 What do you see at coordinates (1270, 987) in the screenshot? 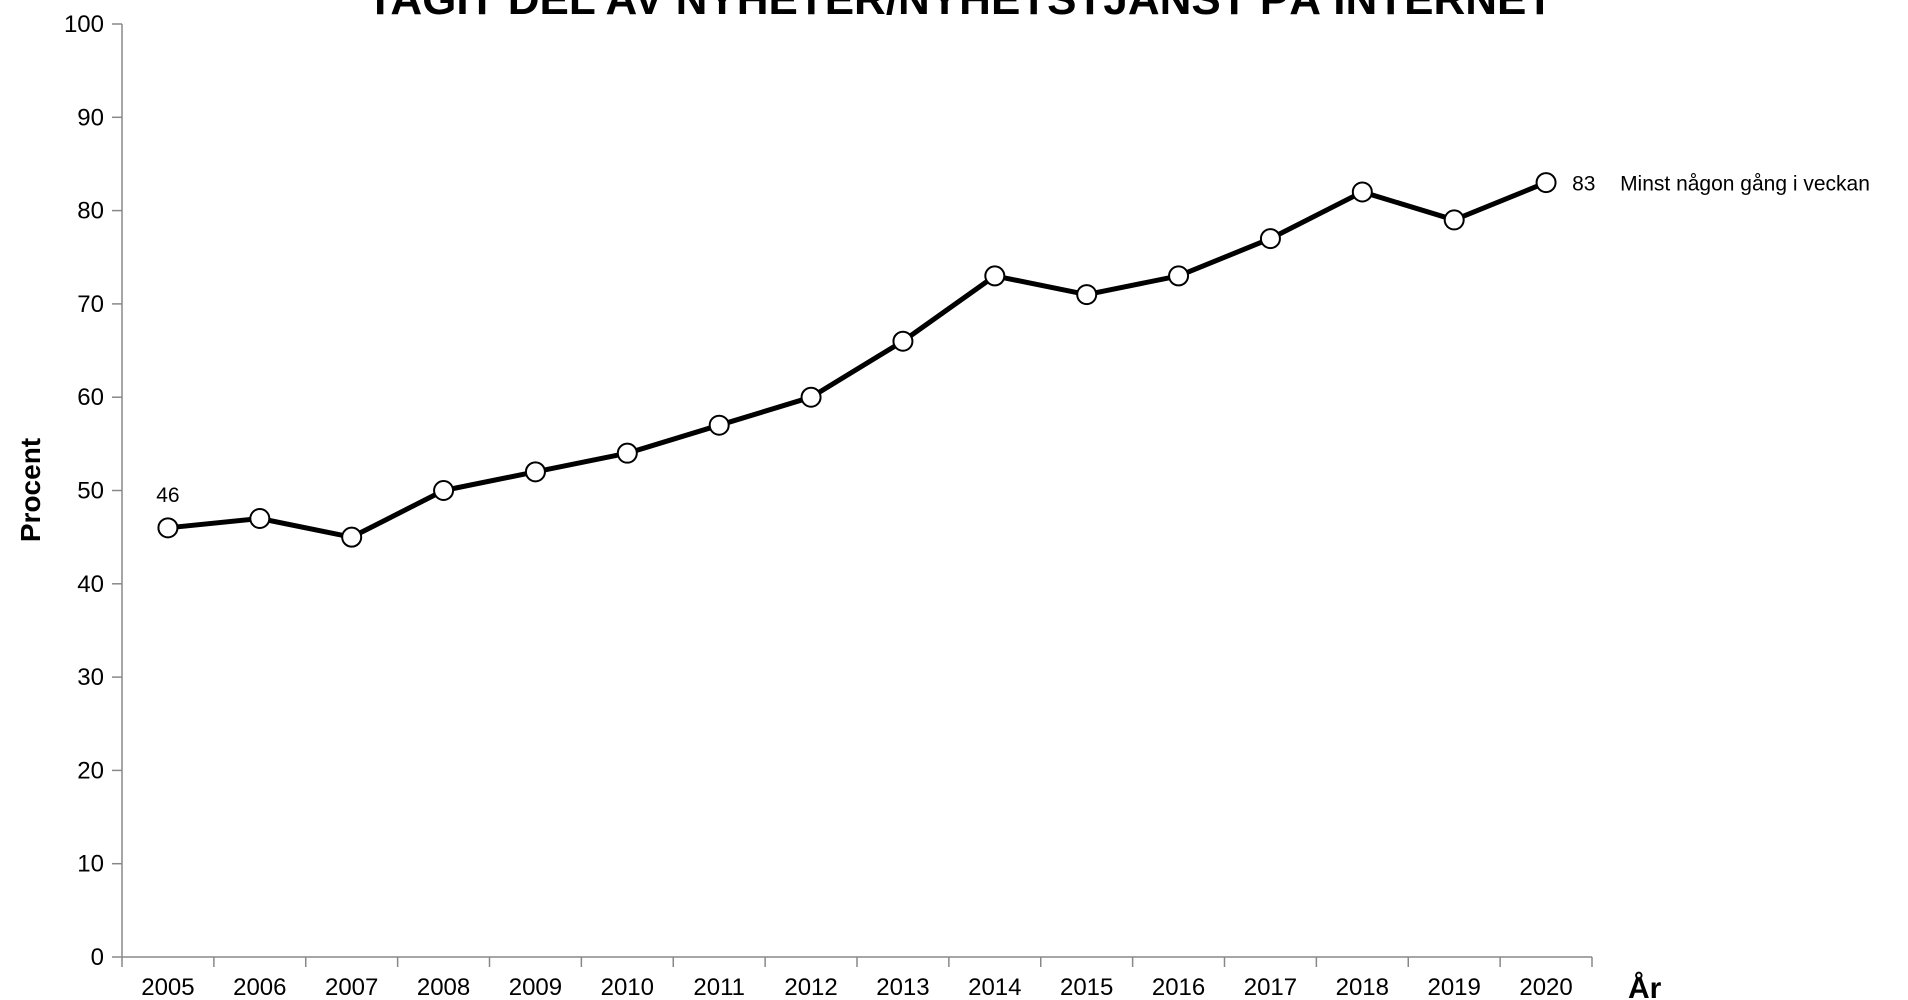
I see `x-tick-label: 2017` at bounding box center [1270, 987].